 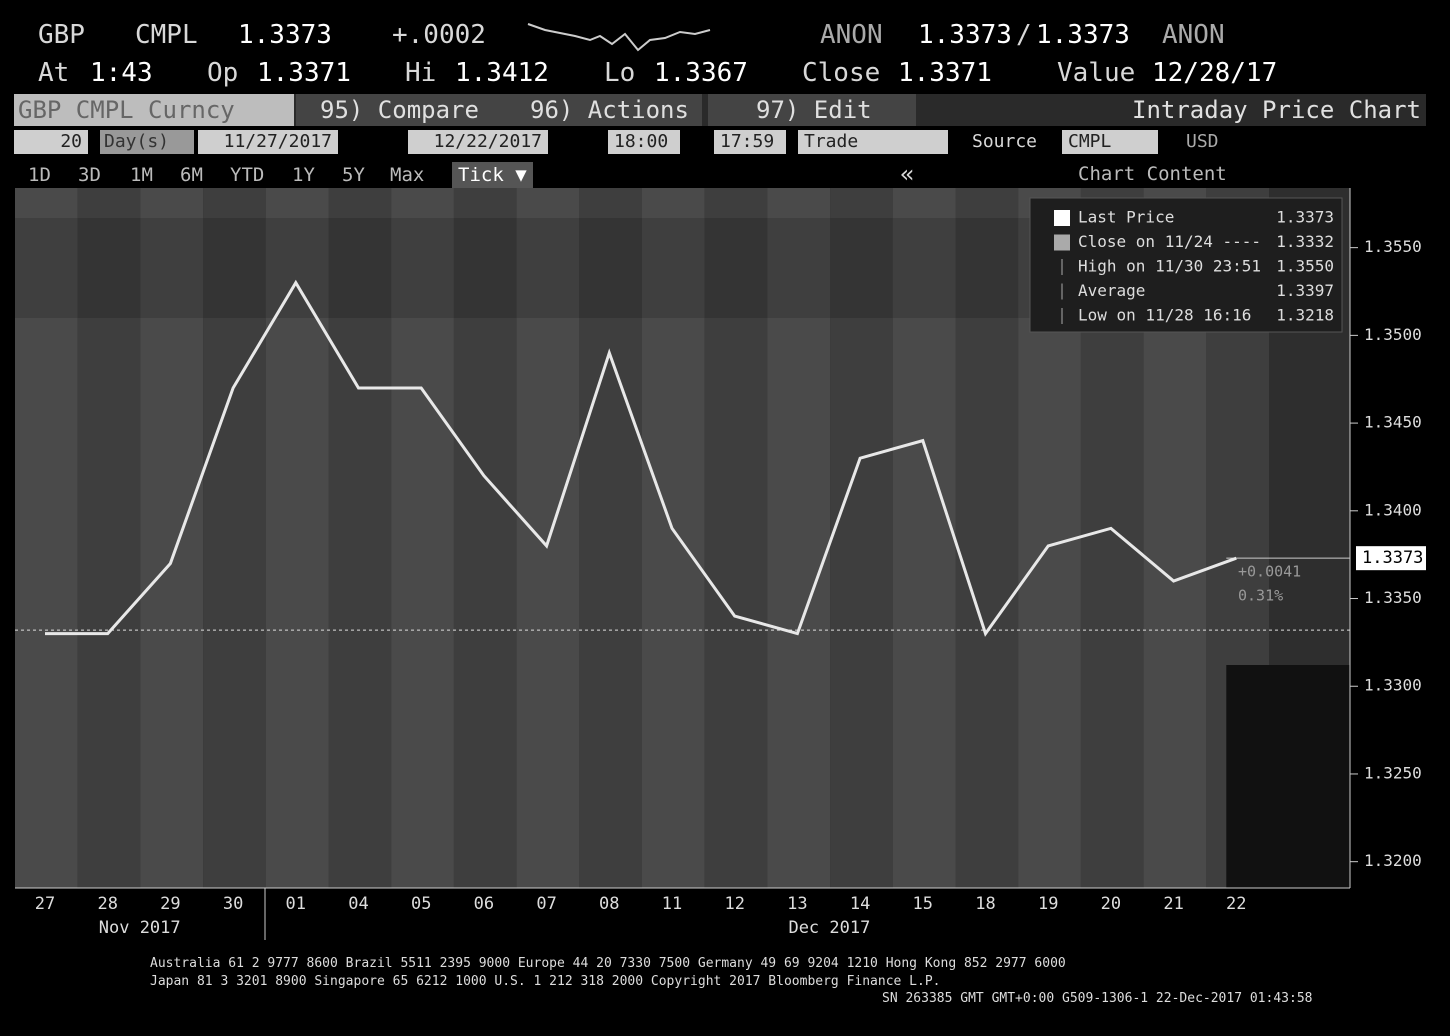 What do you see at coordinates (484, 904) in the screenshot?
I see `x-tick-label: 06` at bounding box center [484, 904].